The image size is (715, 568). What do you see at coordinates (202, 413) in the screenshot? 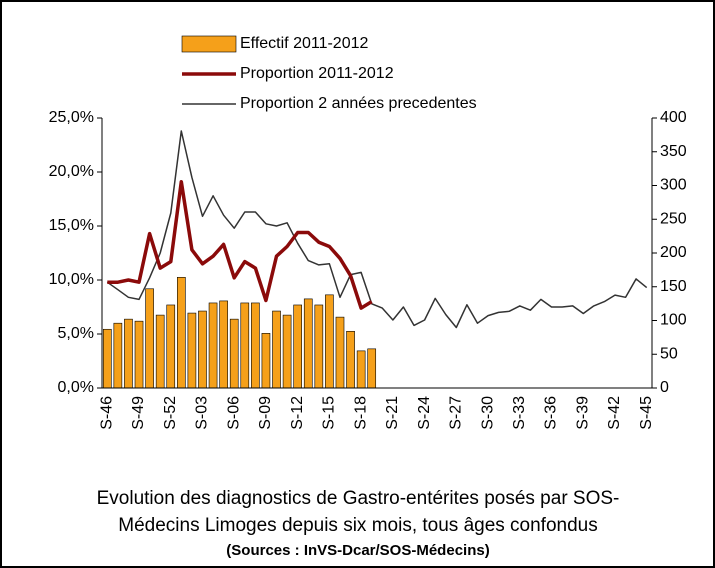
I see `x-tick-label: S-03` at bounding box center [202, 413].